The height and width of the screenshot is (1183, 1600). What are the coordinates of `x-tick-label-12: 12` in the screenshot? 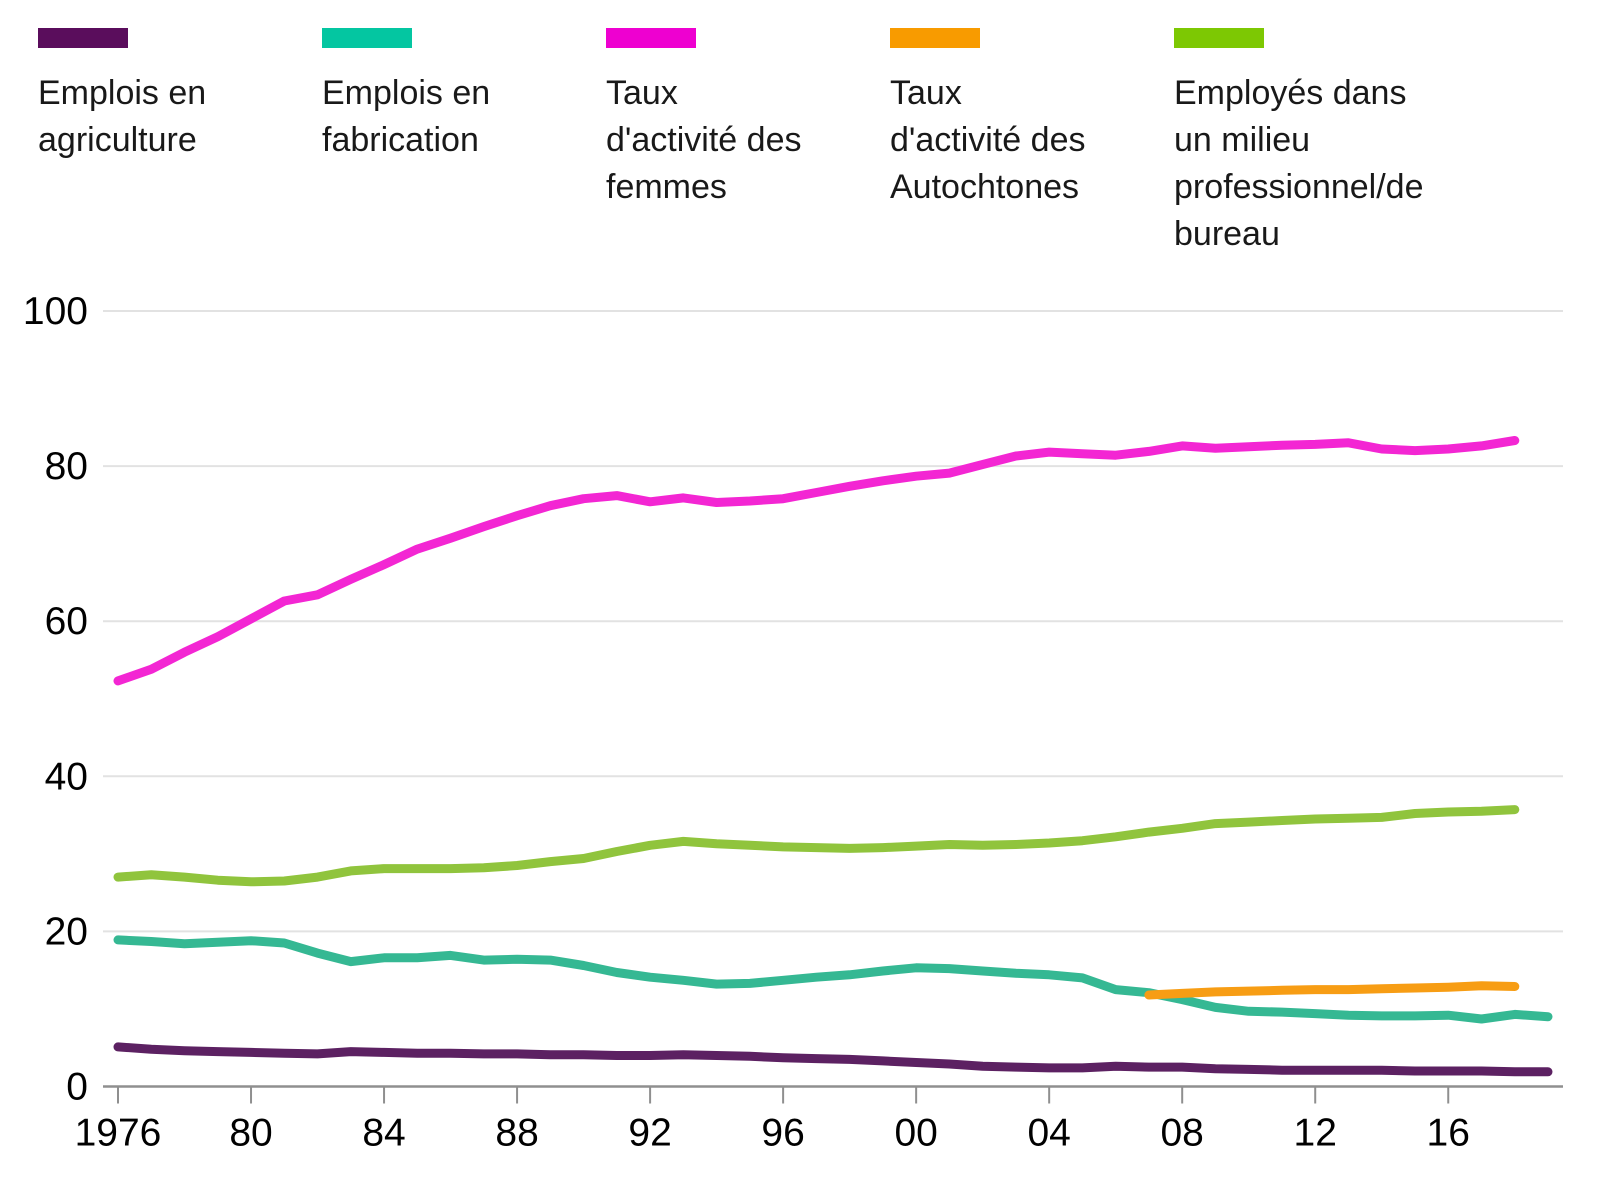 It's located at (1315, 1133).